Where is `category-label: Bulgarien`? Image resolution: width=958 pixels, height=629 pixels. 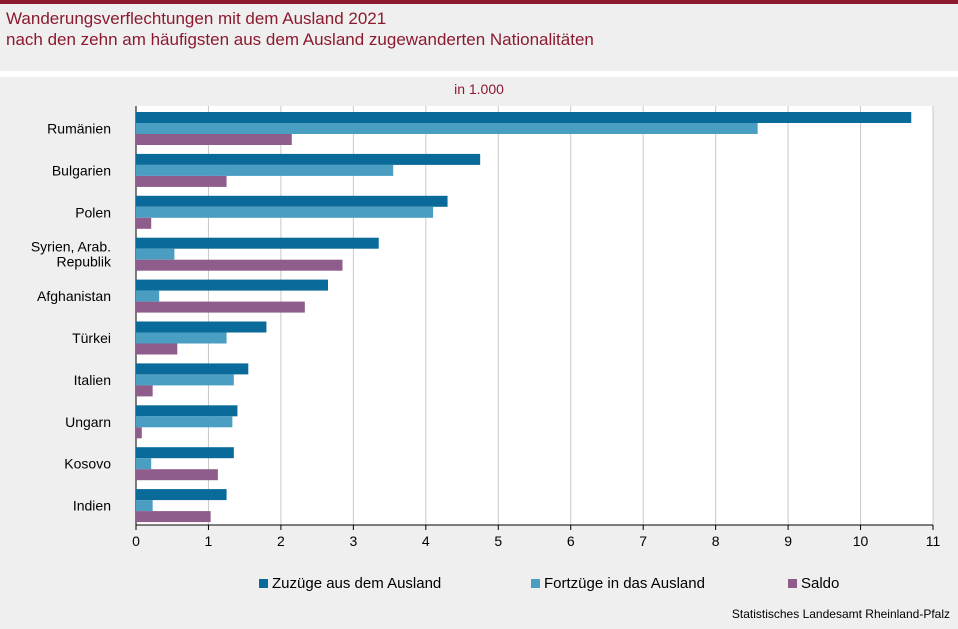
category-label: Bulgarien is located at coordinates (81, 170).